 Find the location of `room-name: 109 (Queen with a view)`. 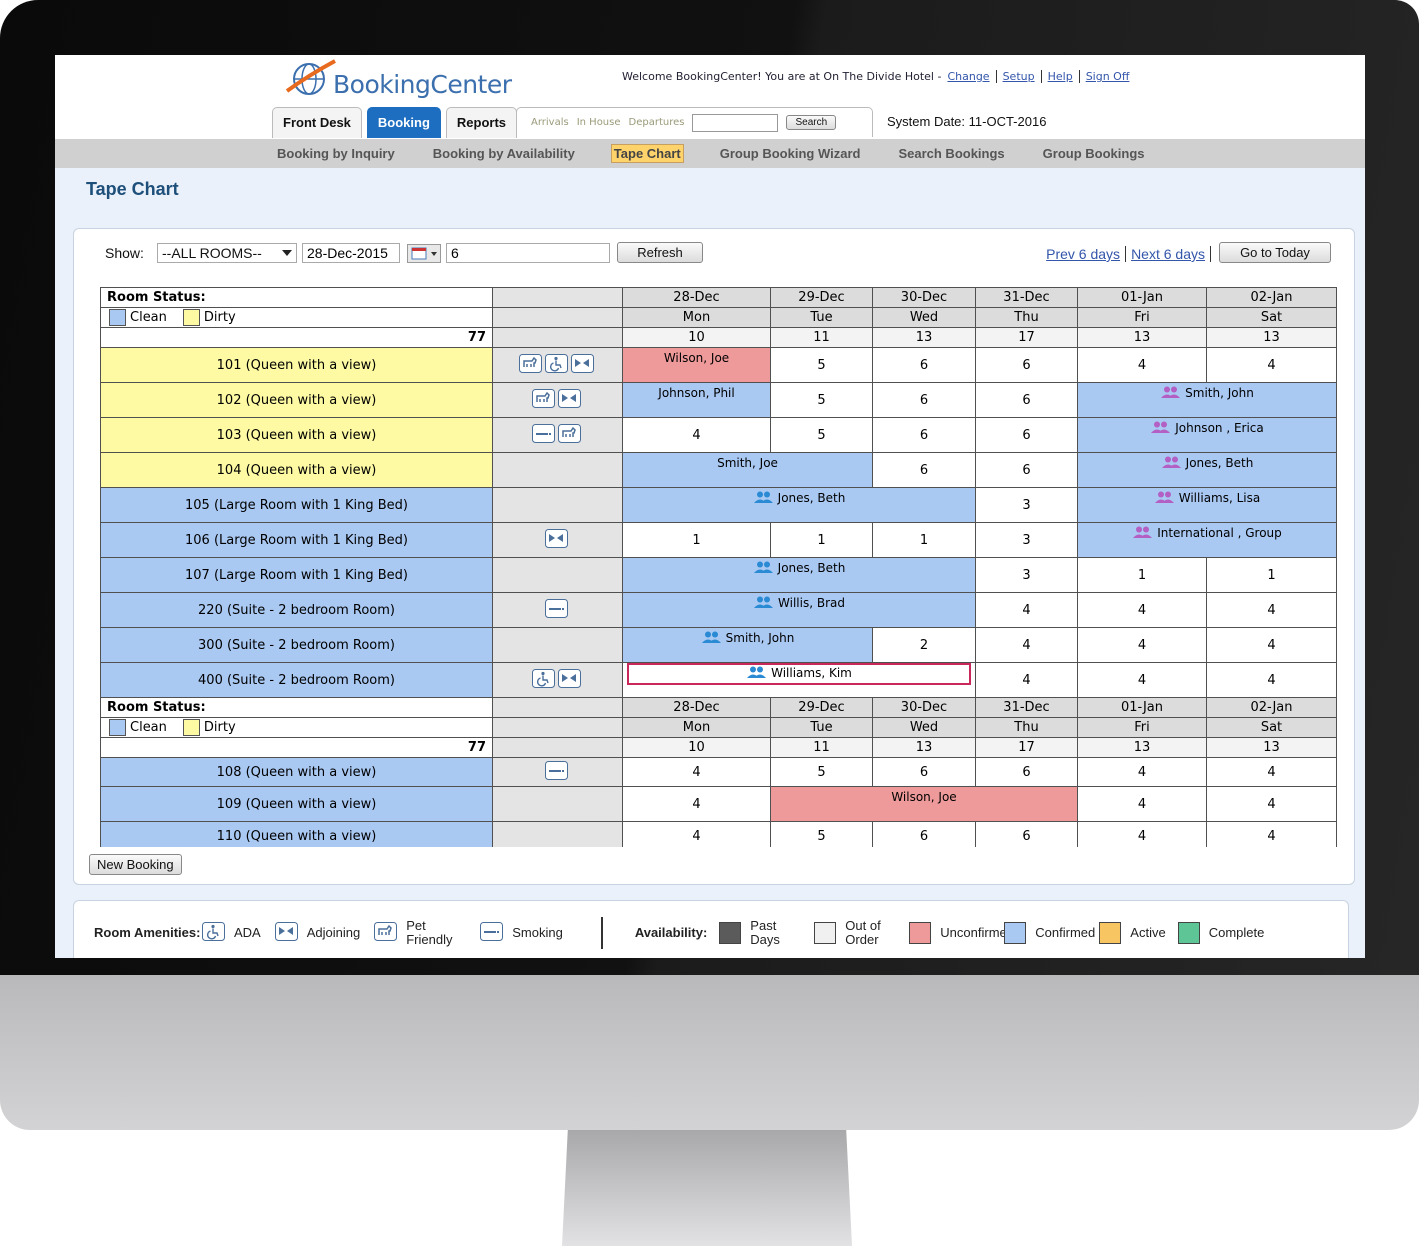

room-name: 109 (Queen with a view) is located at coordinates (296, 804).